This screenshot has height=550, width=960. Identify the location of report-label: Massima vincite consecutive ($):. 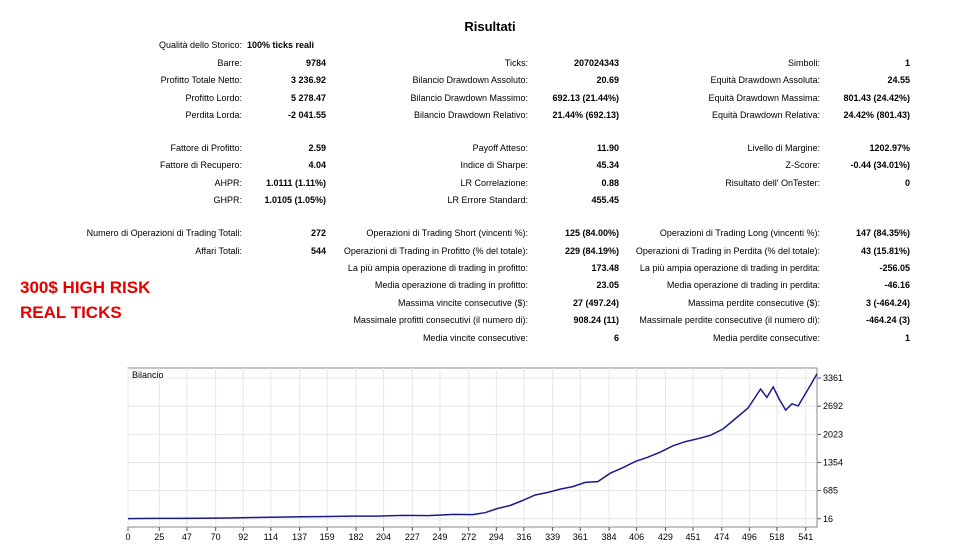
(462, 303).